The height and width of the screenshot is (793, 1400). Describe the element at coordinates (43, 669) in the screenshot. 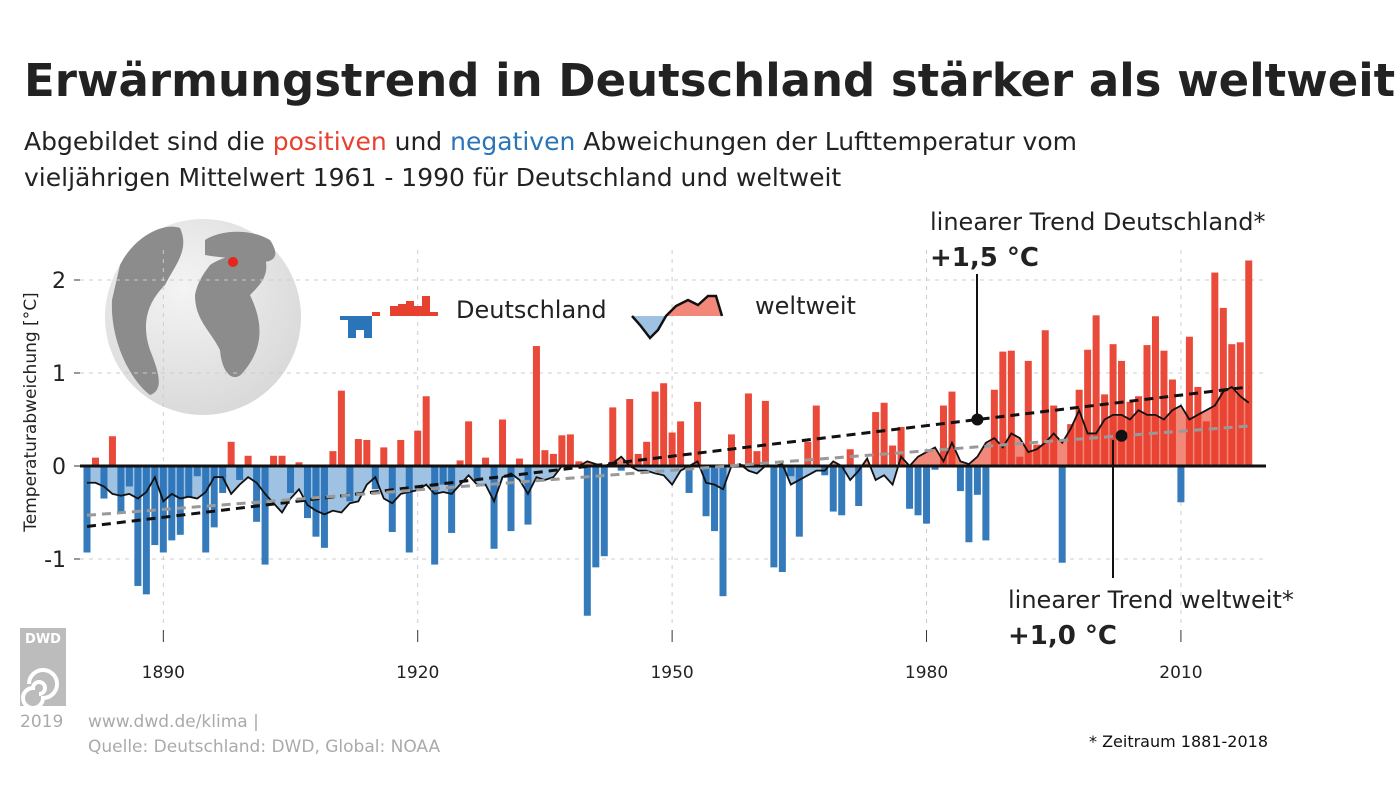

I see `dwd-logo: DWD` at that location.